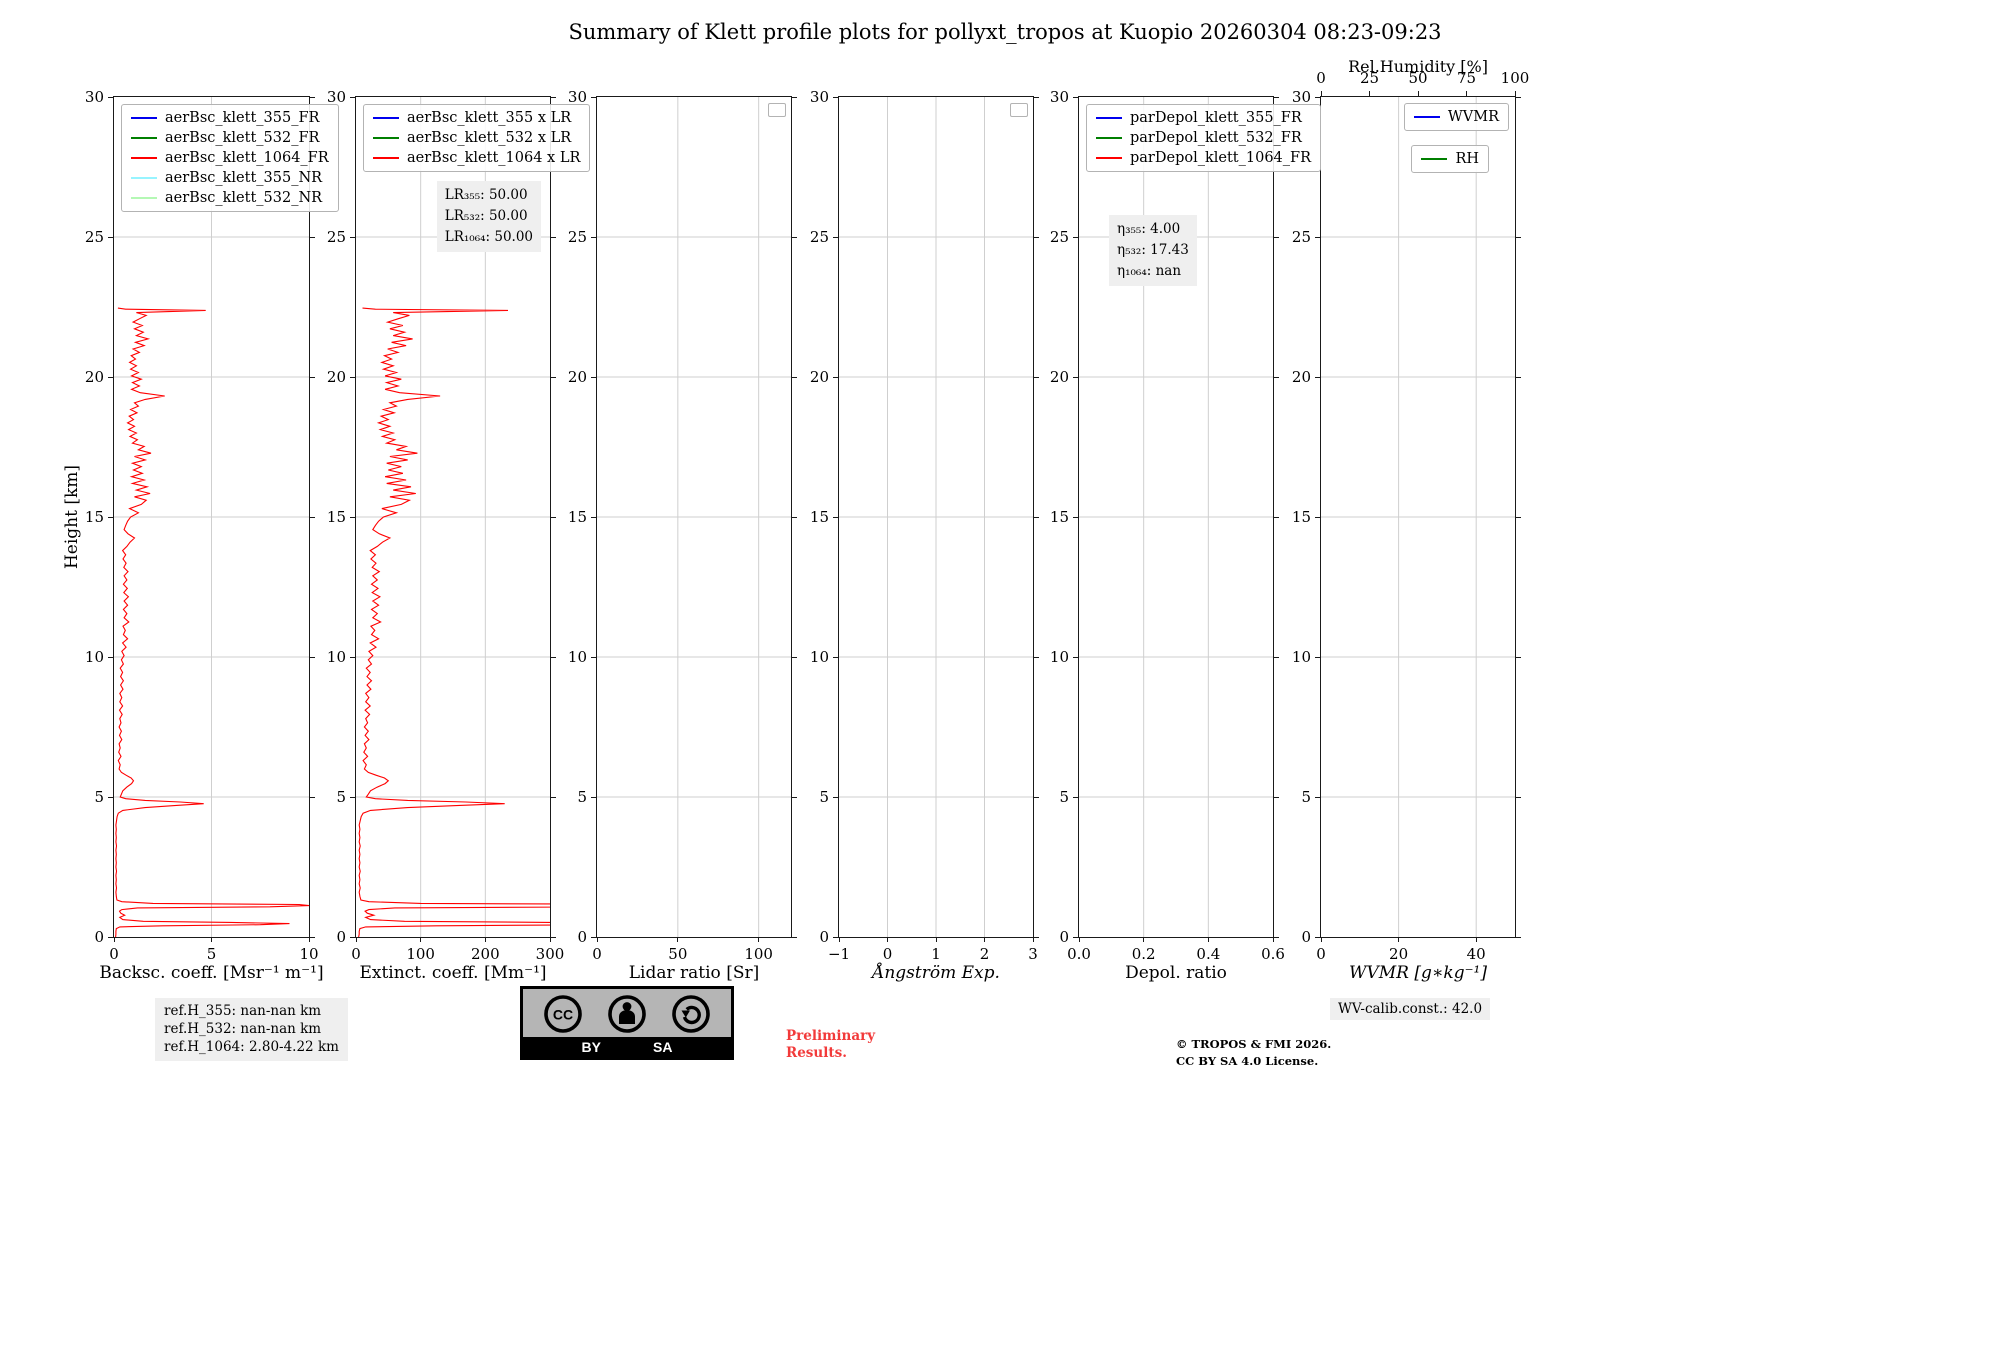  What do you see at coordinates (1247, 1061) in the screenshot?
I see `license-line: CC BY SA 4.0 License.` at bounding box center [1247, 1061].